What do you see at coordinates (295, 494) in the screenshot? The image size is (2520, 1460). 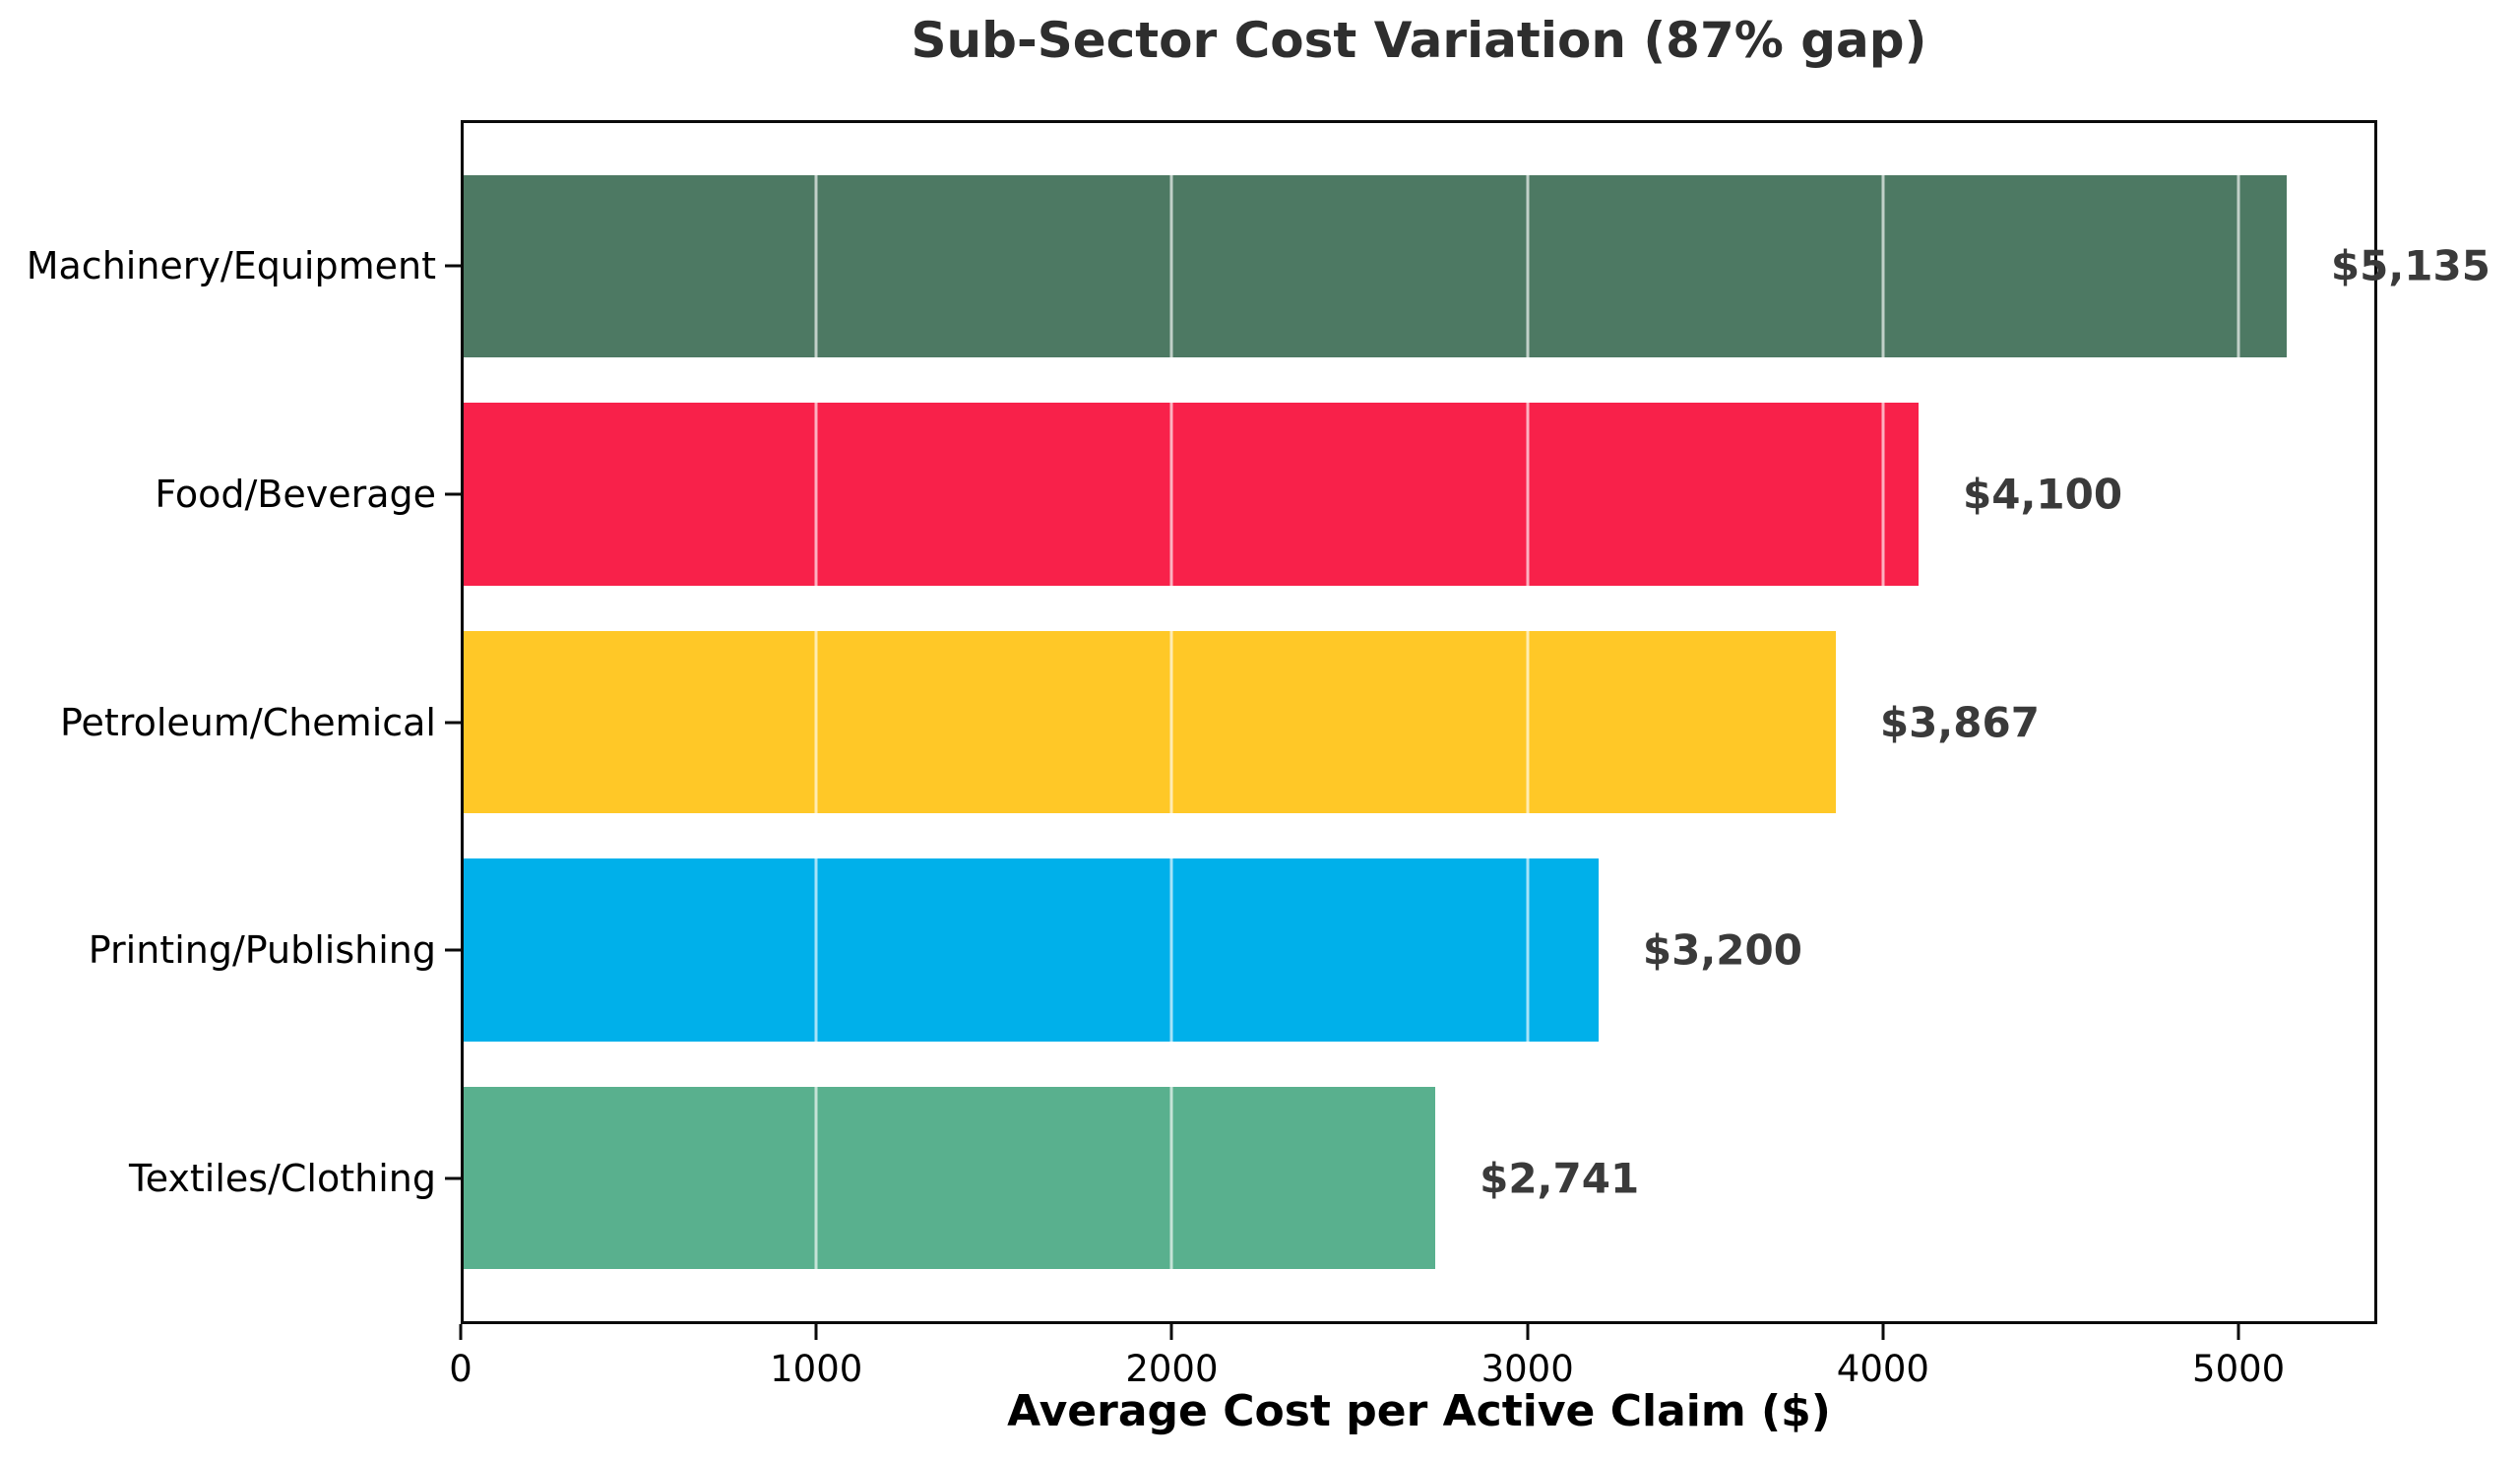 I see `category-label: Food/Beverage` at bounding box center [295, 494].